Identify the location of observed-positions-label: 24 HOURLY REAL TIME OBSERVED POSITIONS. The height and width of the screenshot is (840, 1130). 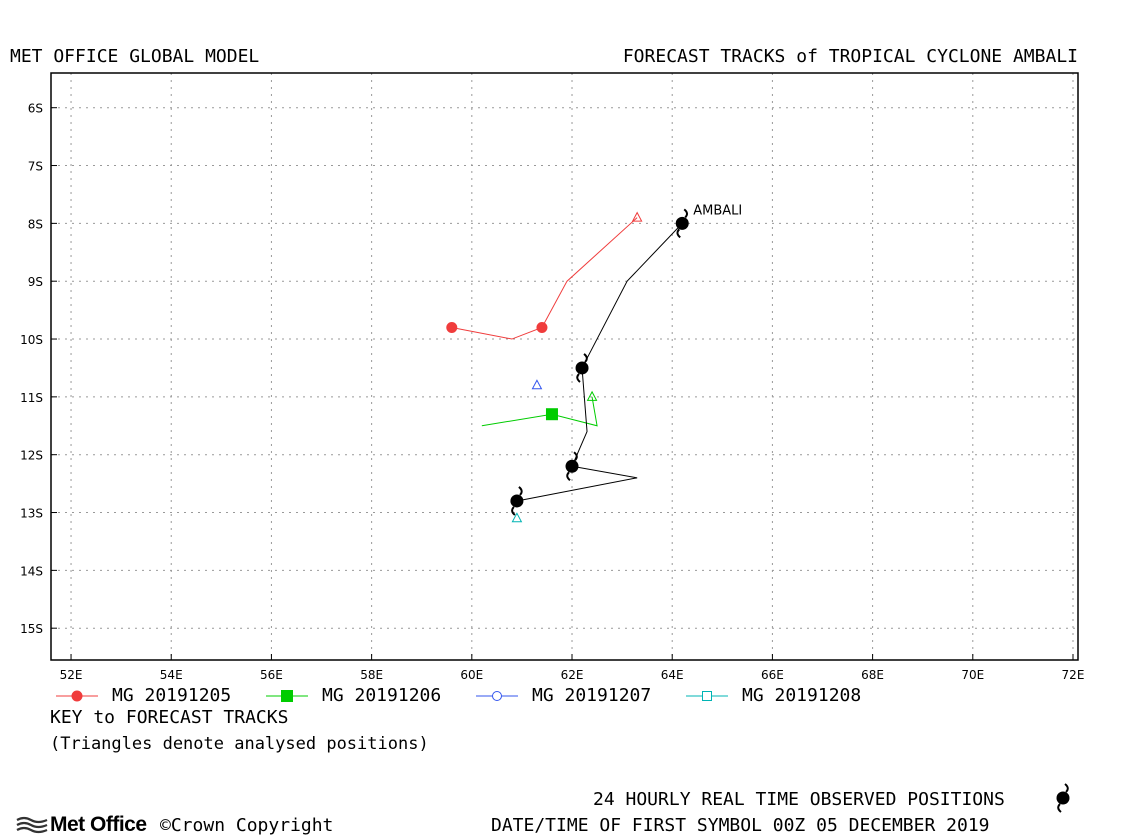
(799, 799).